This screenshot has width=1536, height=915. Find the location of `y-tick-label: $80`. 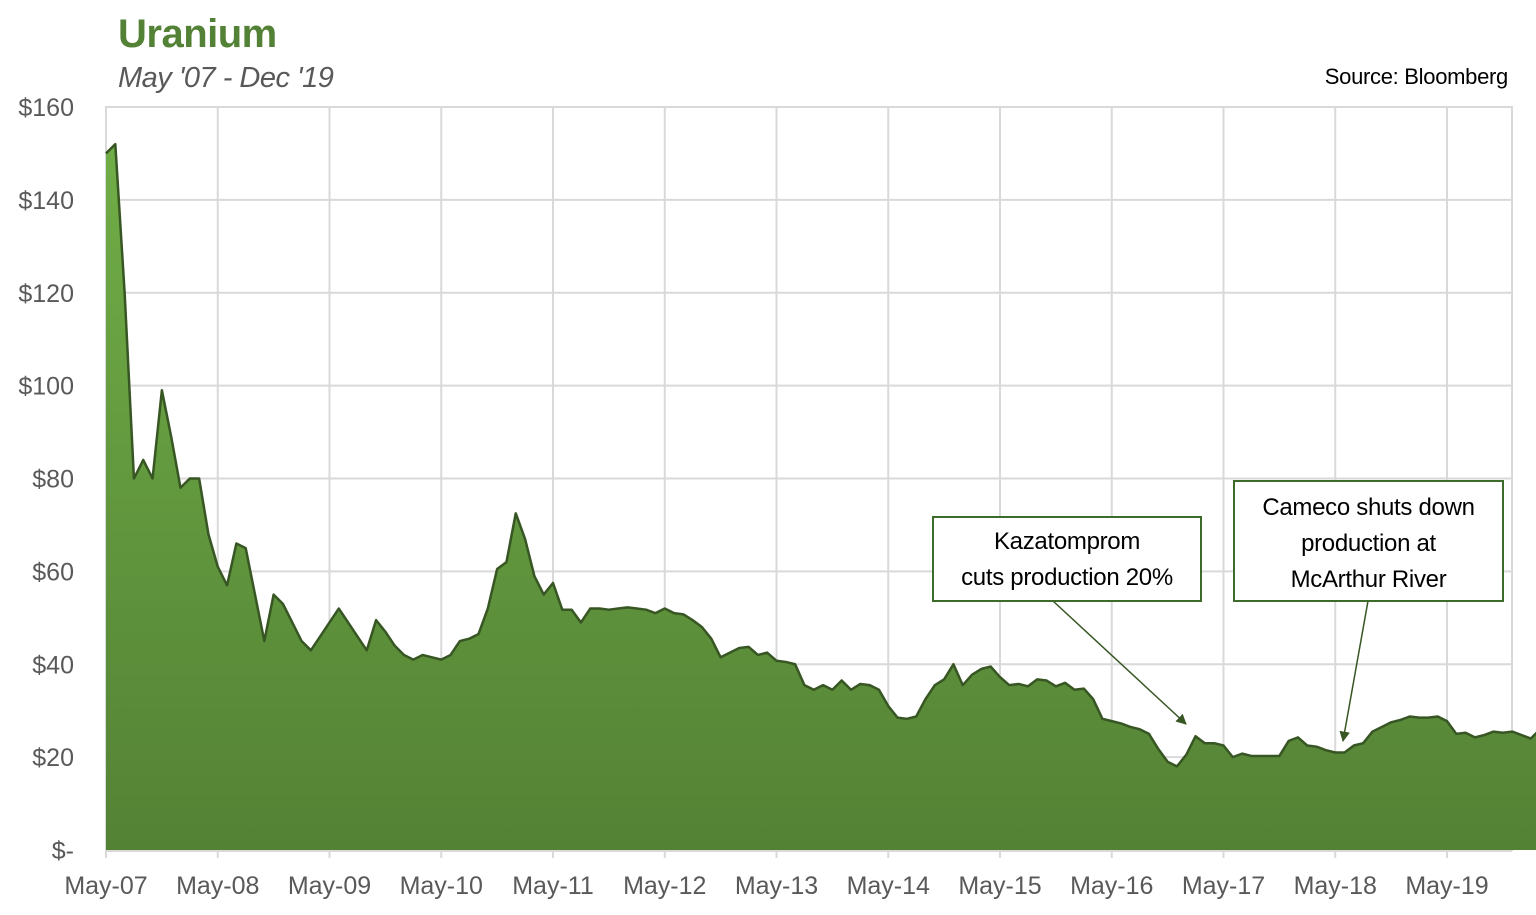

y-tick-label: $80 is located at coordinates (53, 480).